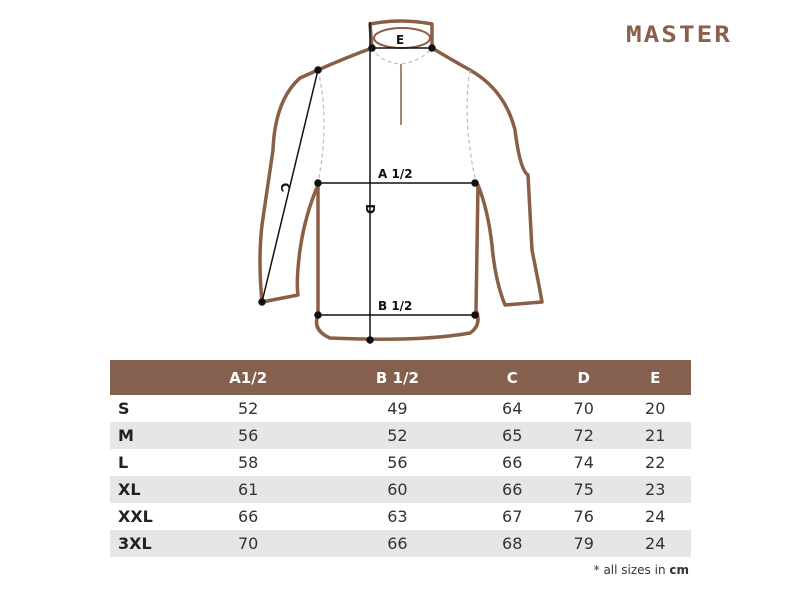 This screenshot has height=600, width=800. Describe the element at coordinates (583, 377) in the screenshot. I see `col-header: D` at that location.